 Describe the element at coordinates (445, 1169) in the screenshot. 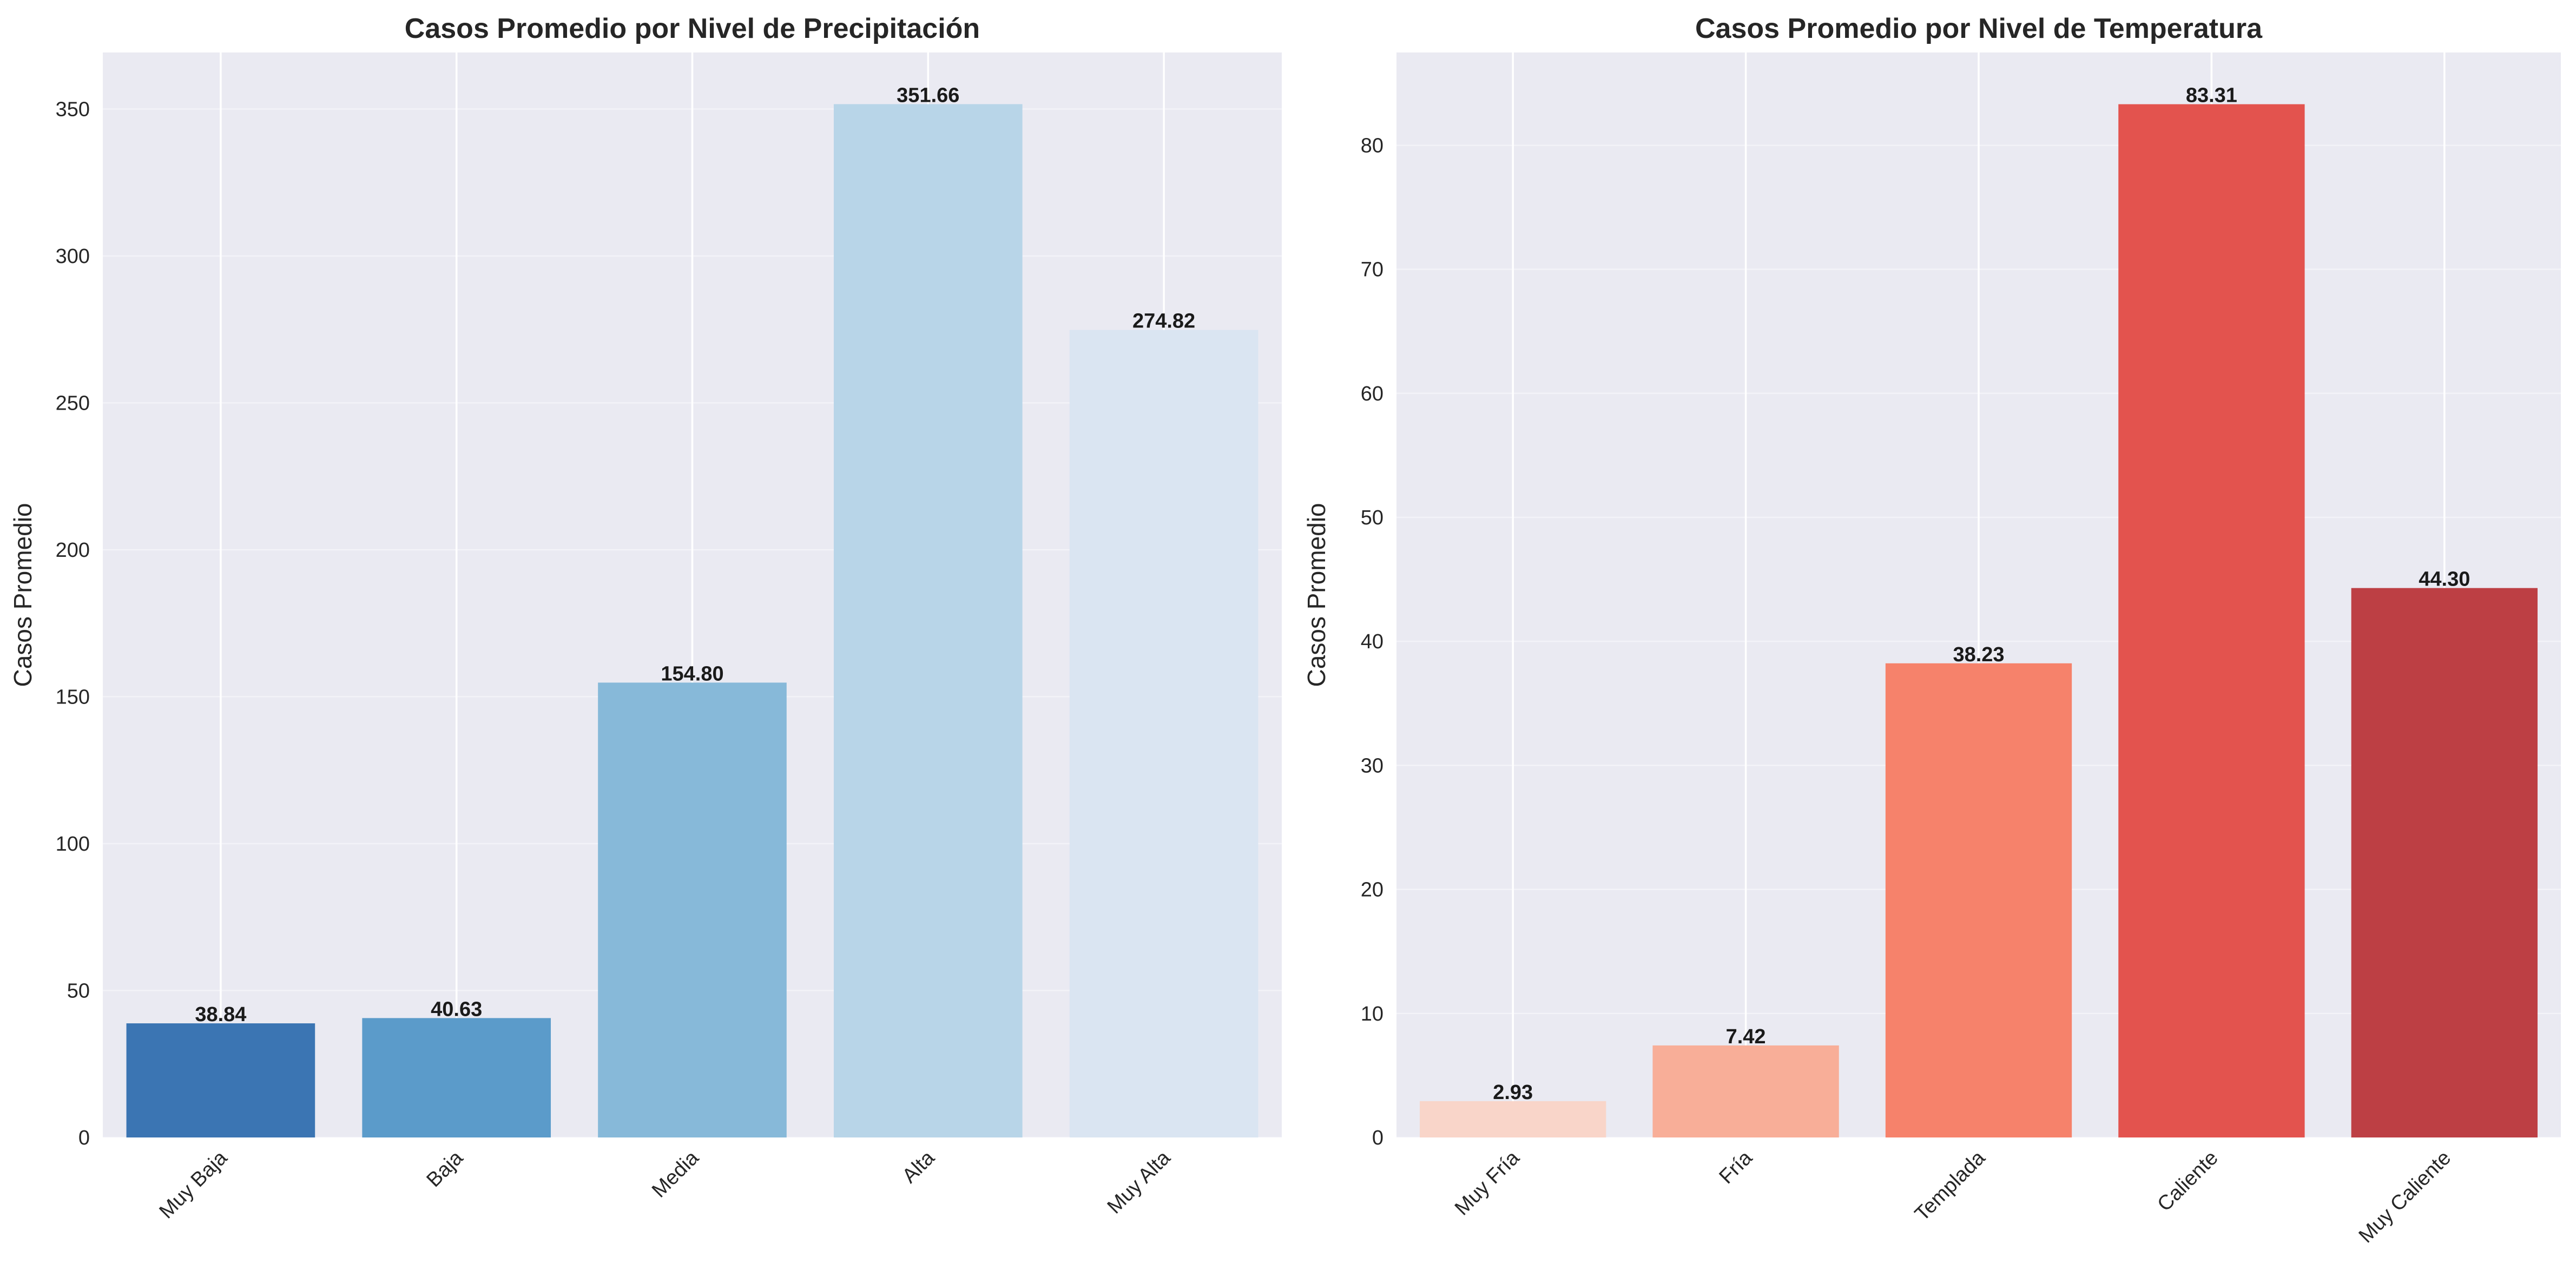

I see `x-tick-label: Baja` at that location.